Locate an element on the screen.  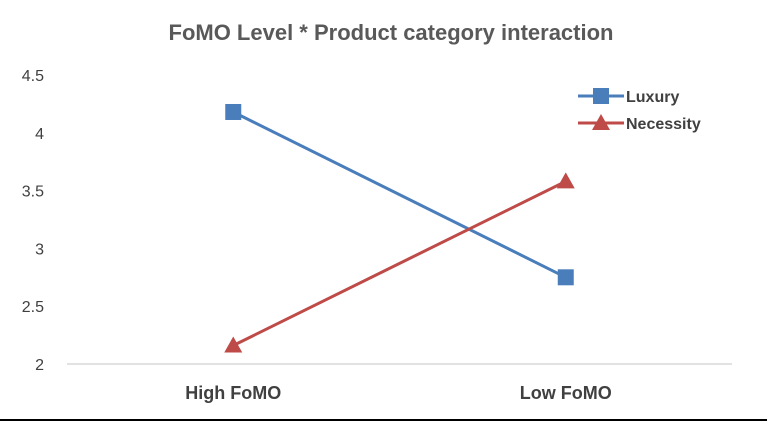
x-tick-label: High FoMO is located at coordinates (233, 393).